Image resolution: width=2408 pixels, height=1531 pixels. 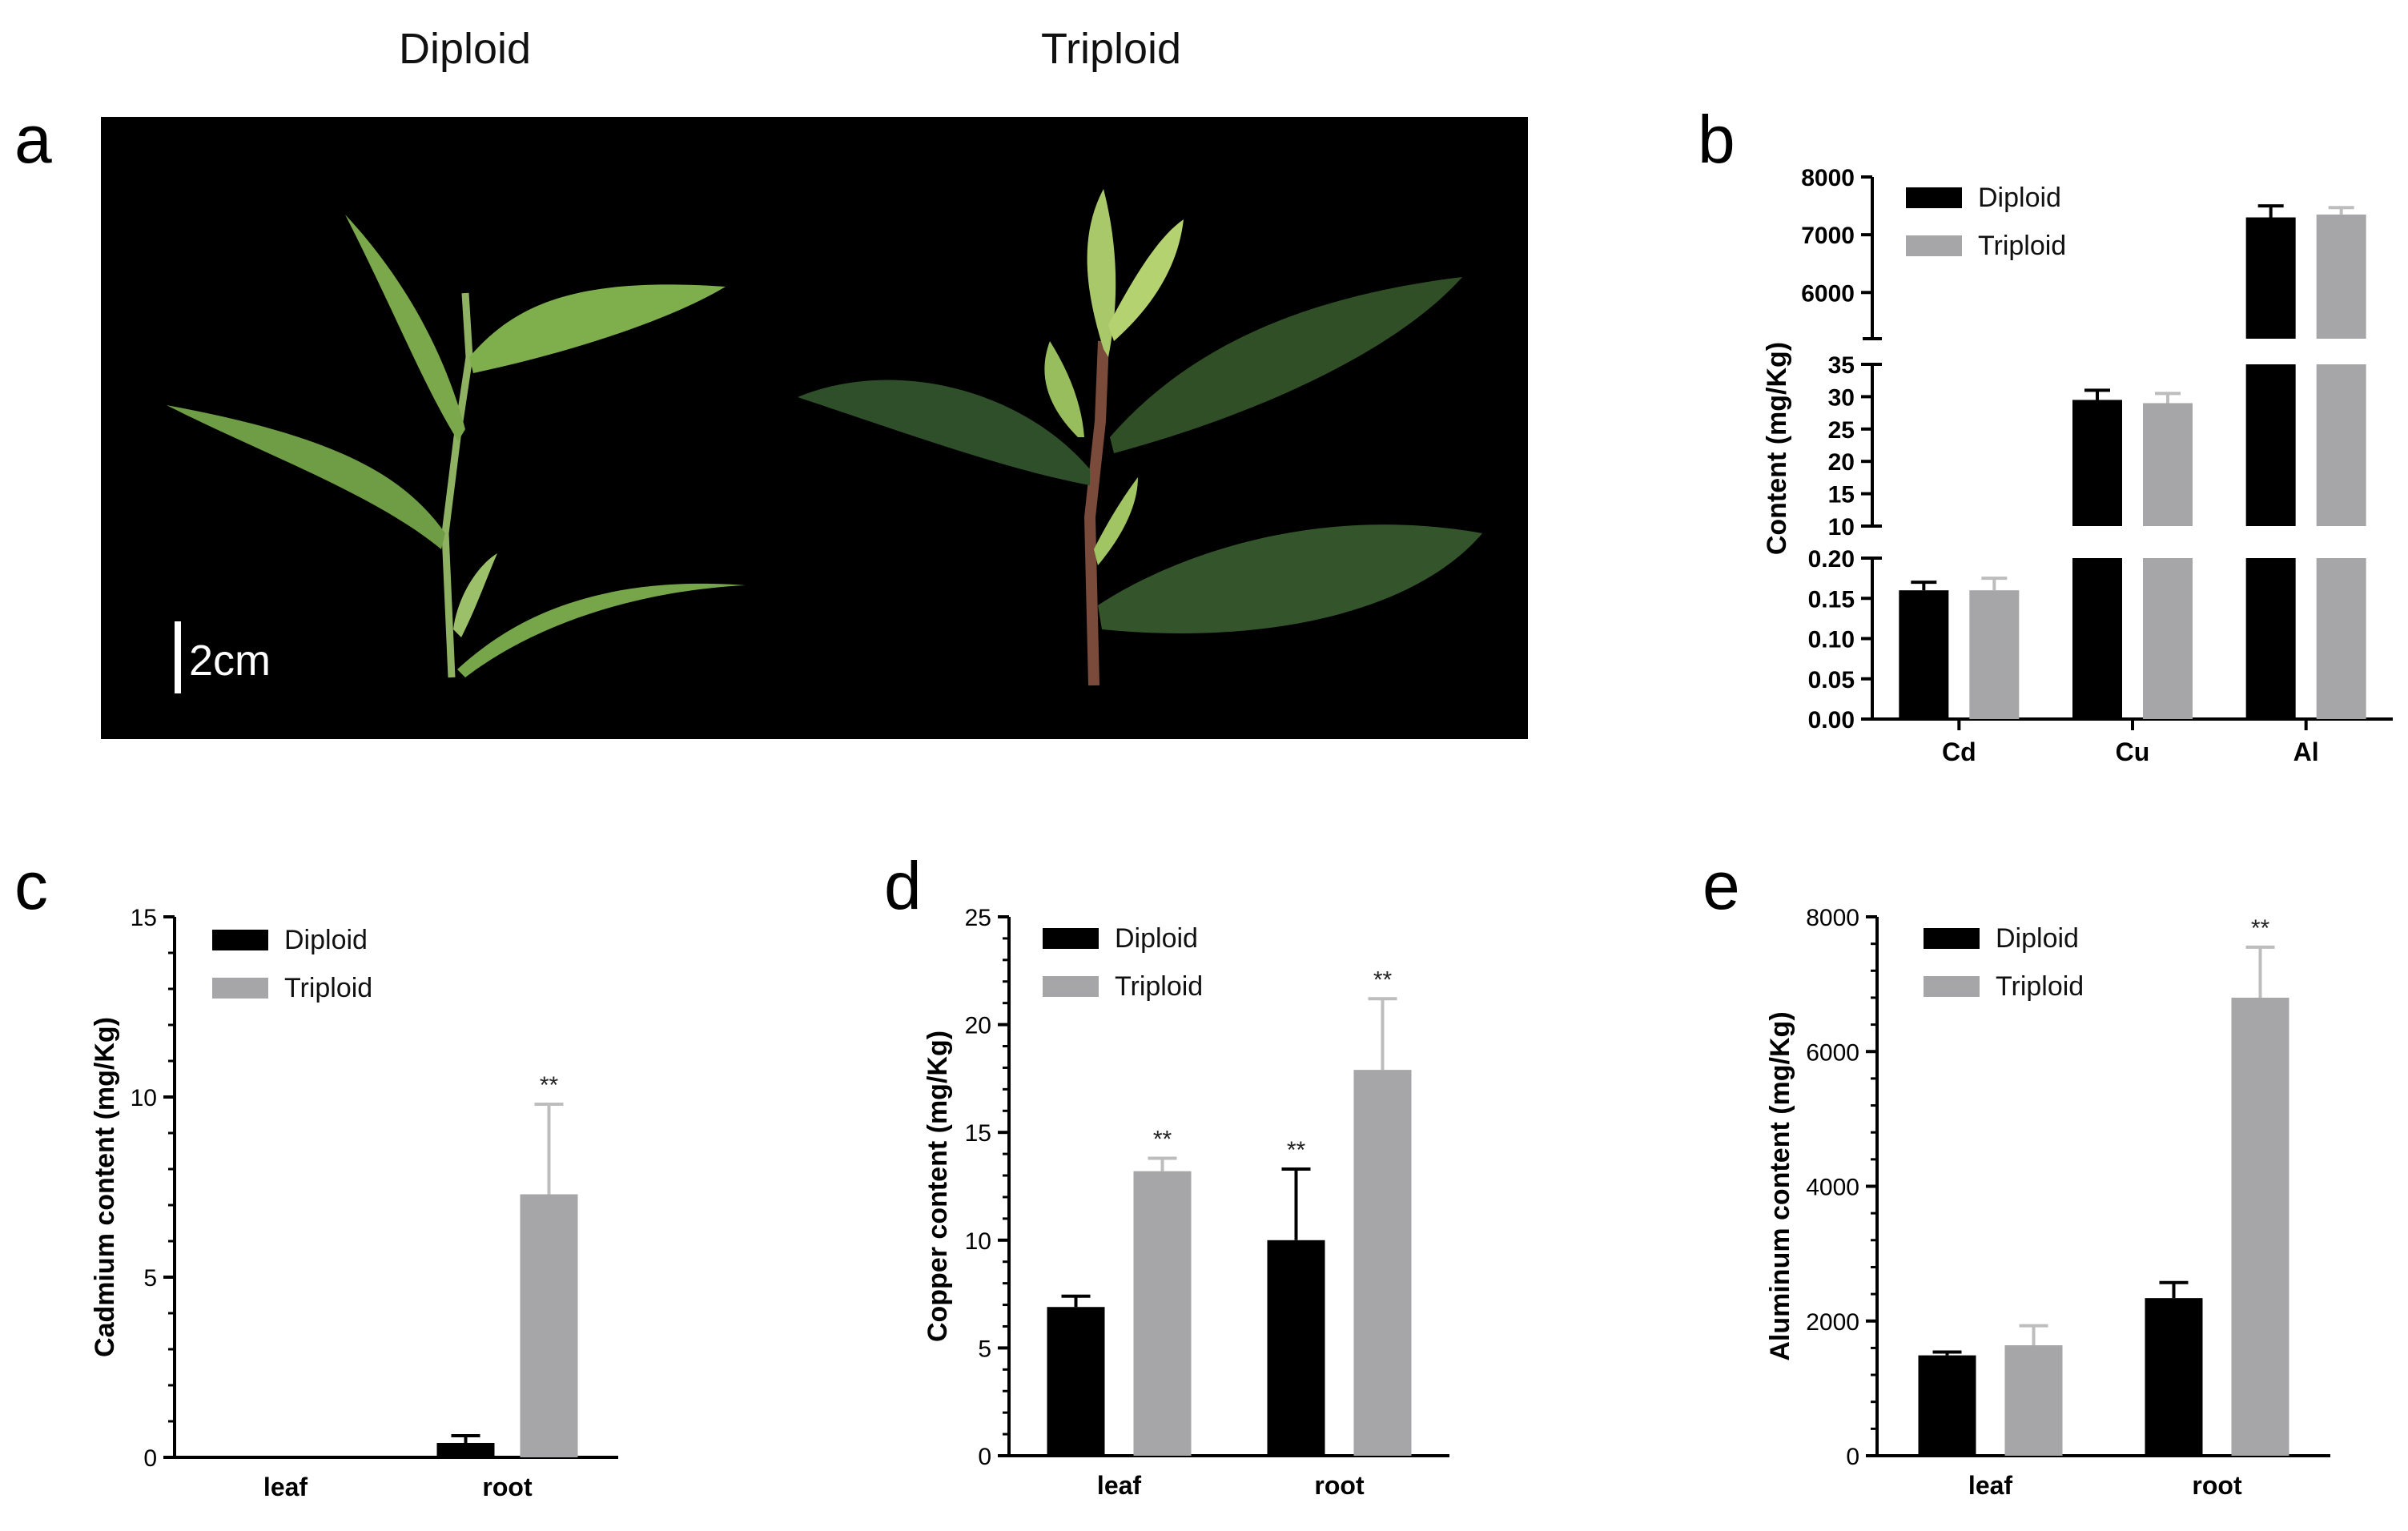 I want to click on chart-c-tick-label: 10, so click(x=144, y=1098).